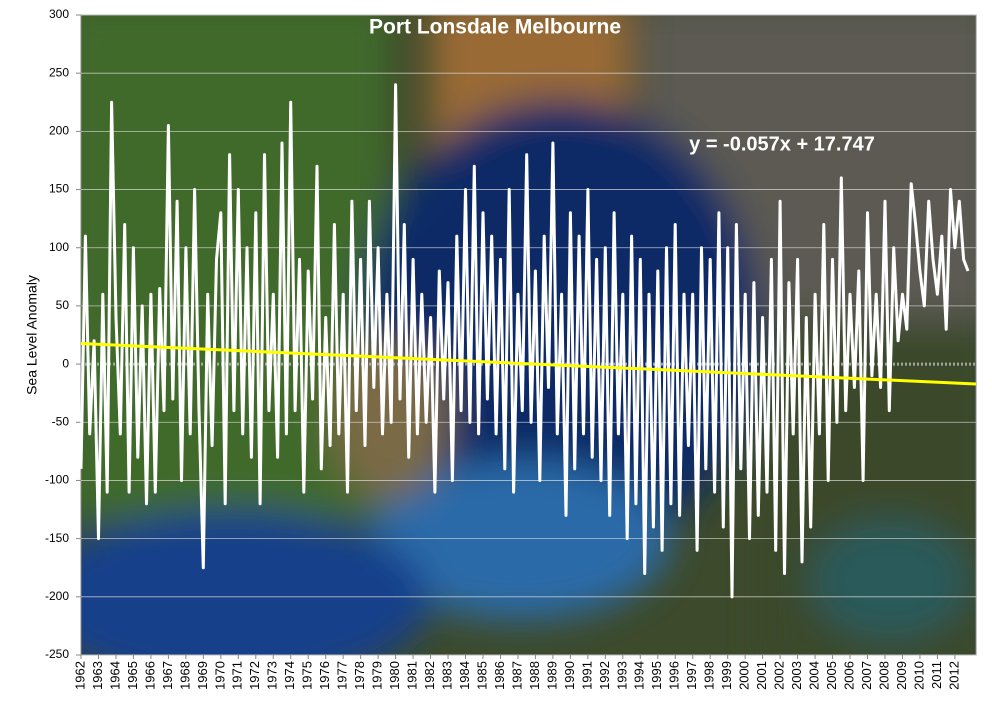 Image resolution: width=992 pixels, height=719 pixels. I want to click on x-tick-label: 1987, so click(516, 675).